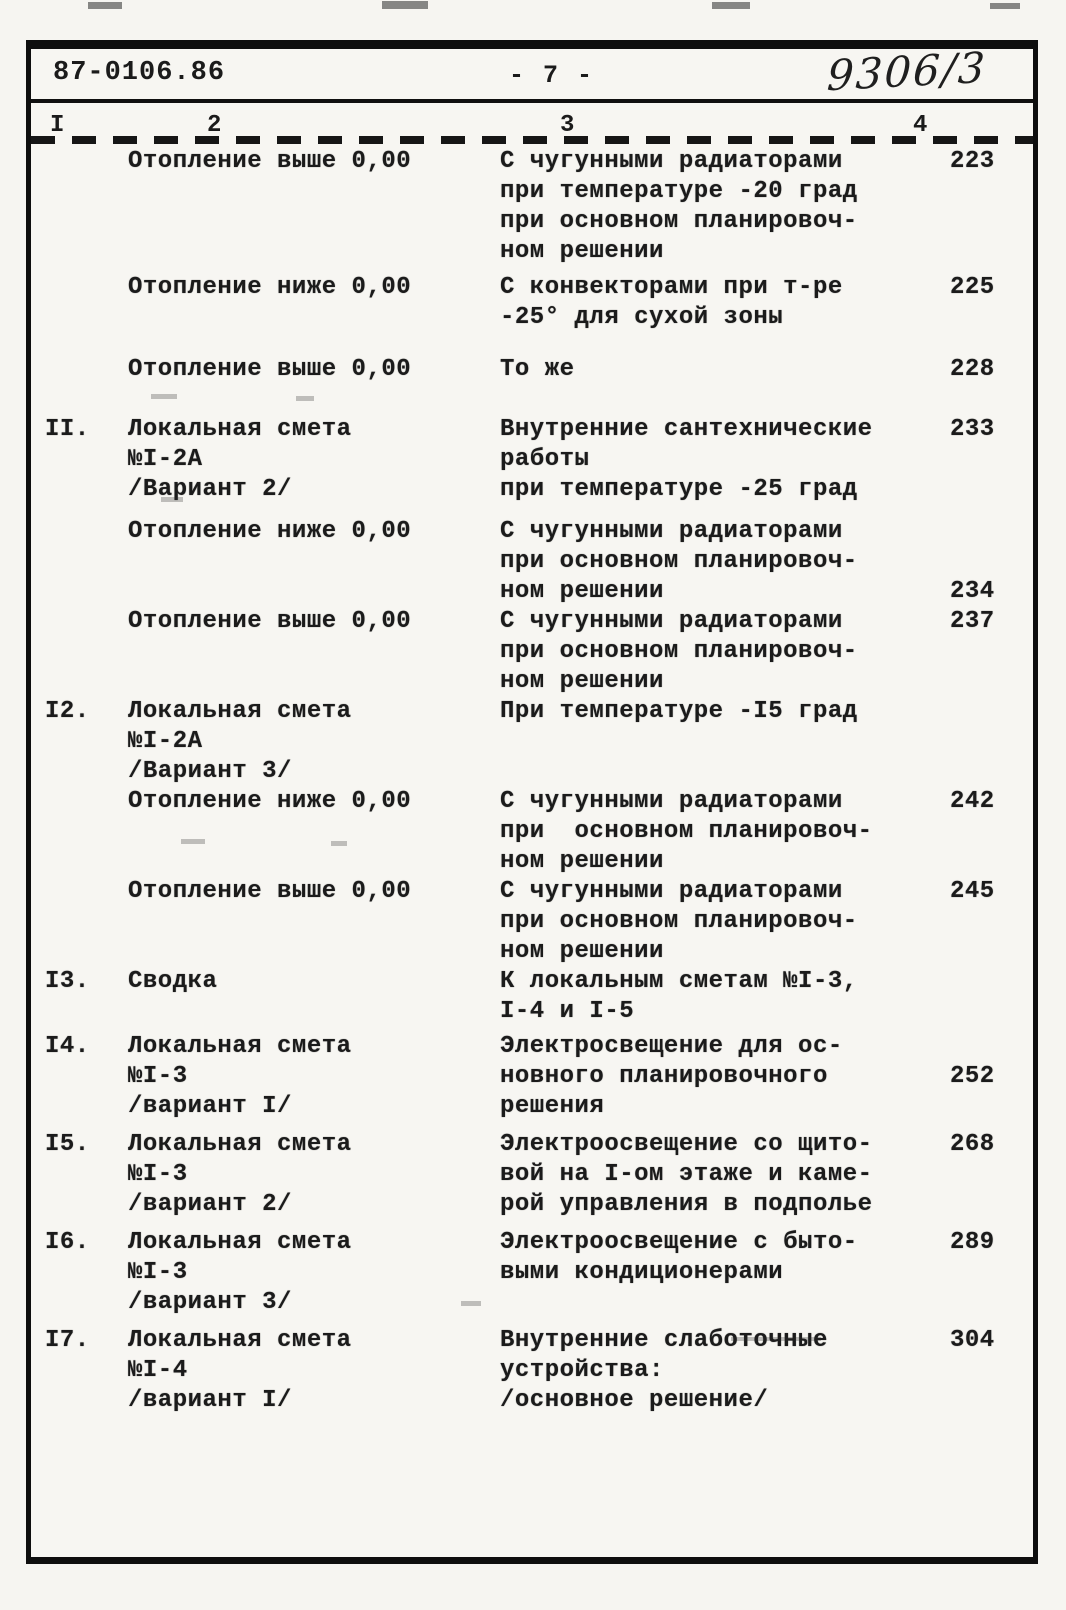  What do you see at coordinates (664, 1076) in the screenshot?
I see `row-description-line: новного планировочного` at bounding box center [664, 1076].